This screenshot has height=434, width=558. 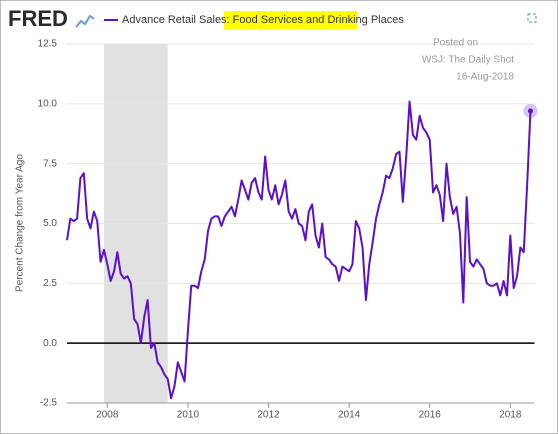 What do you see at coordinates (50, 283) in the screenshot?
I see `y-tick-label: 2.5` at bounding box center [50, 283].